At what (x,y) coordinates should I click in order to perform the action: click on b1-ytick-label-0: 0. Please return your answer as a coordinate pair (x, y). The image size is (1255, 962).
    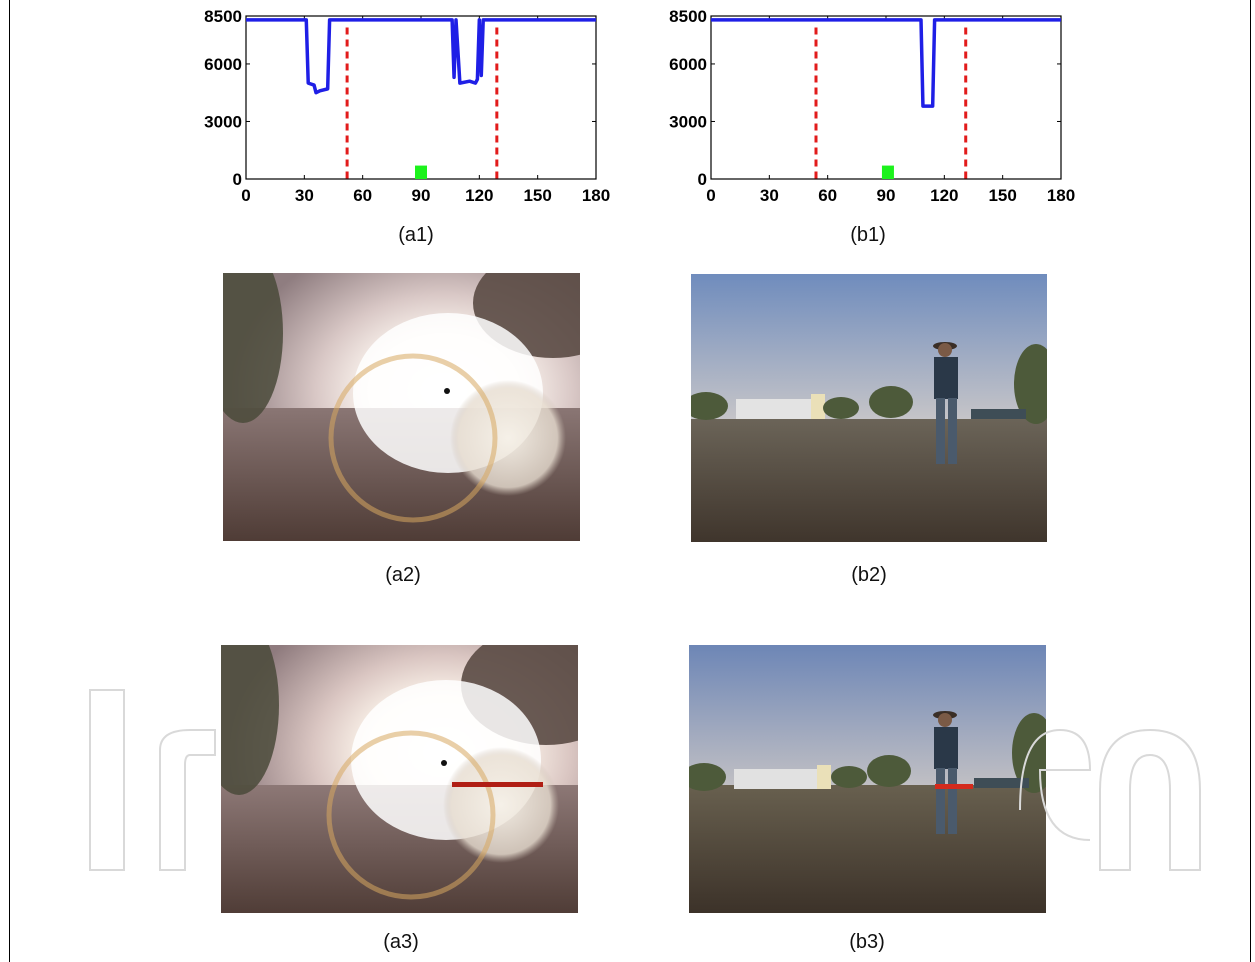
    Looking at the image, I should click on (702, 179).